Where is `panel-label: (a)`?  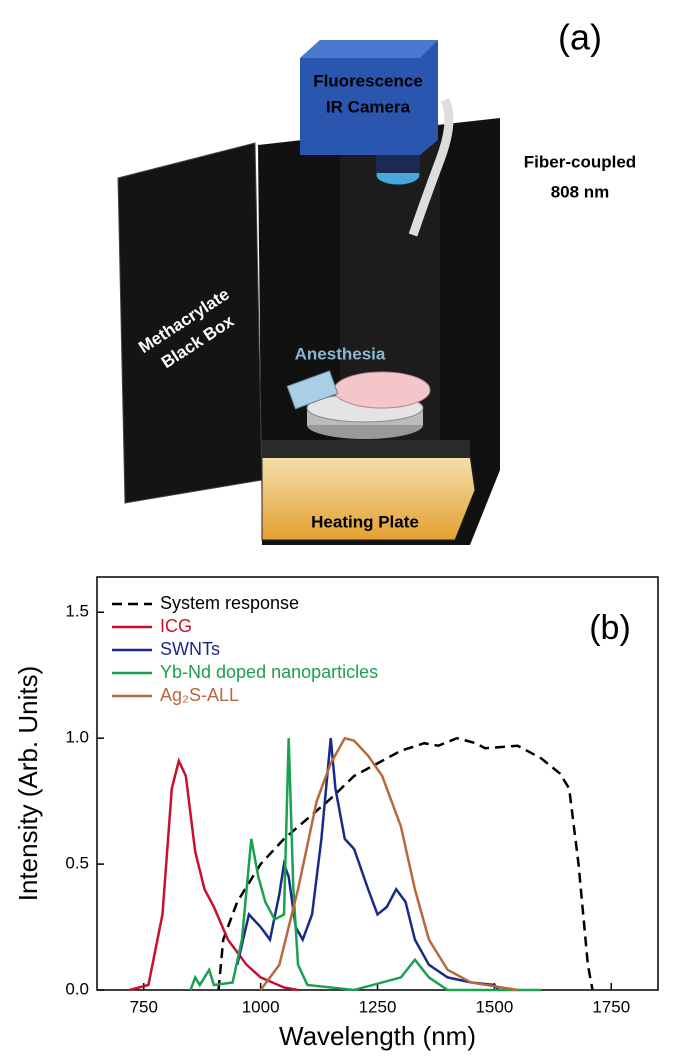 panel-label: (a) is located at coordinates (580, 37).